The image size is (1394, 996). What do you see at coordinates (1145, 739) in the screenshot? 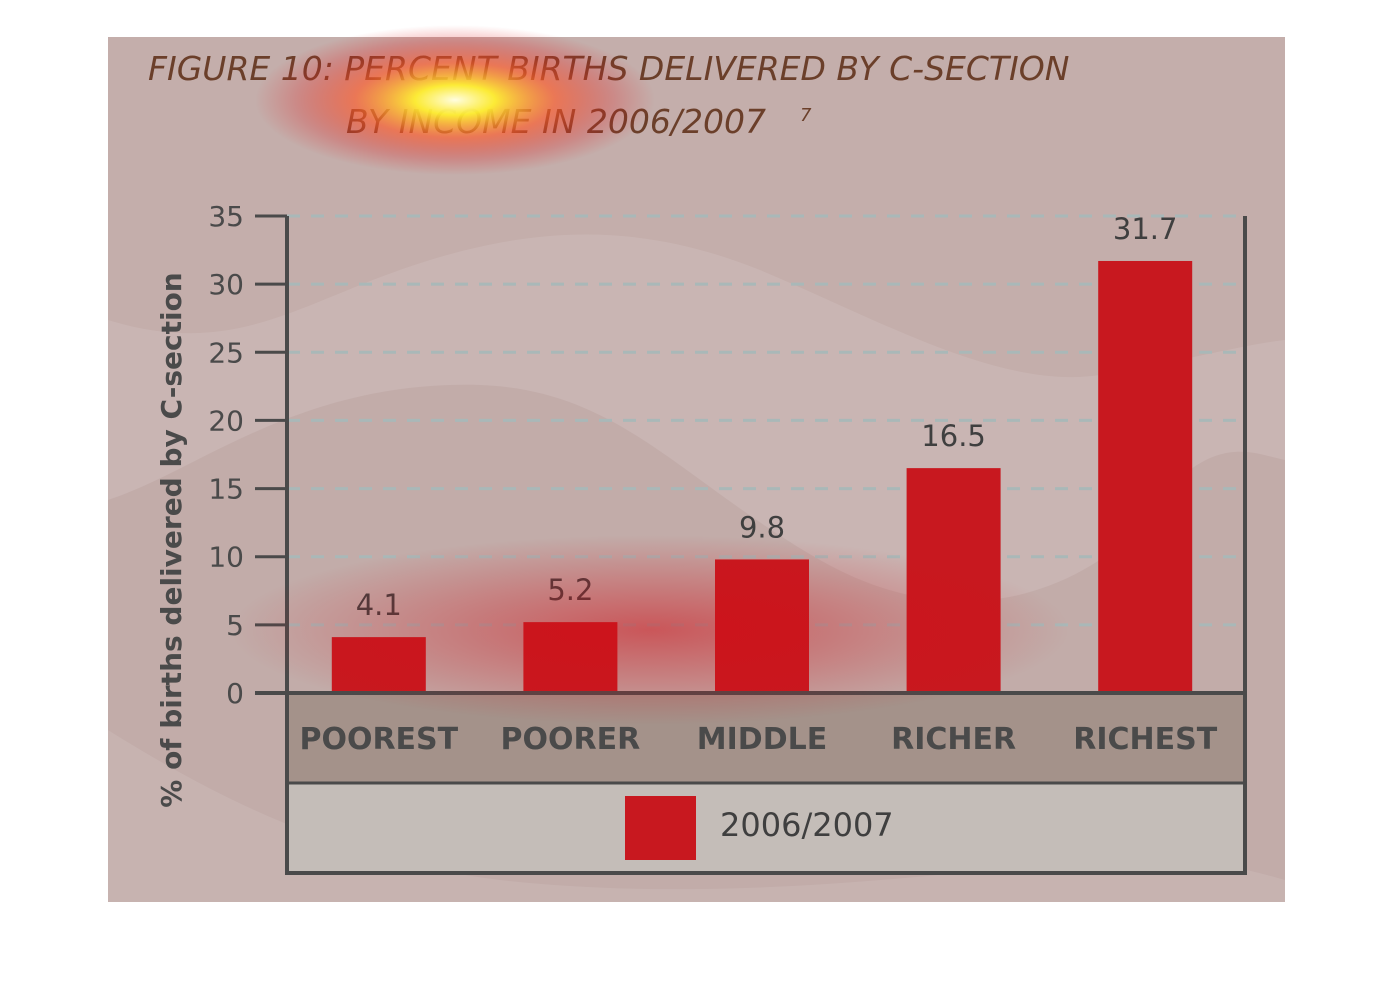
I see `category-label-richest: RICHEST` at bounding box center [1145, 739].